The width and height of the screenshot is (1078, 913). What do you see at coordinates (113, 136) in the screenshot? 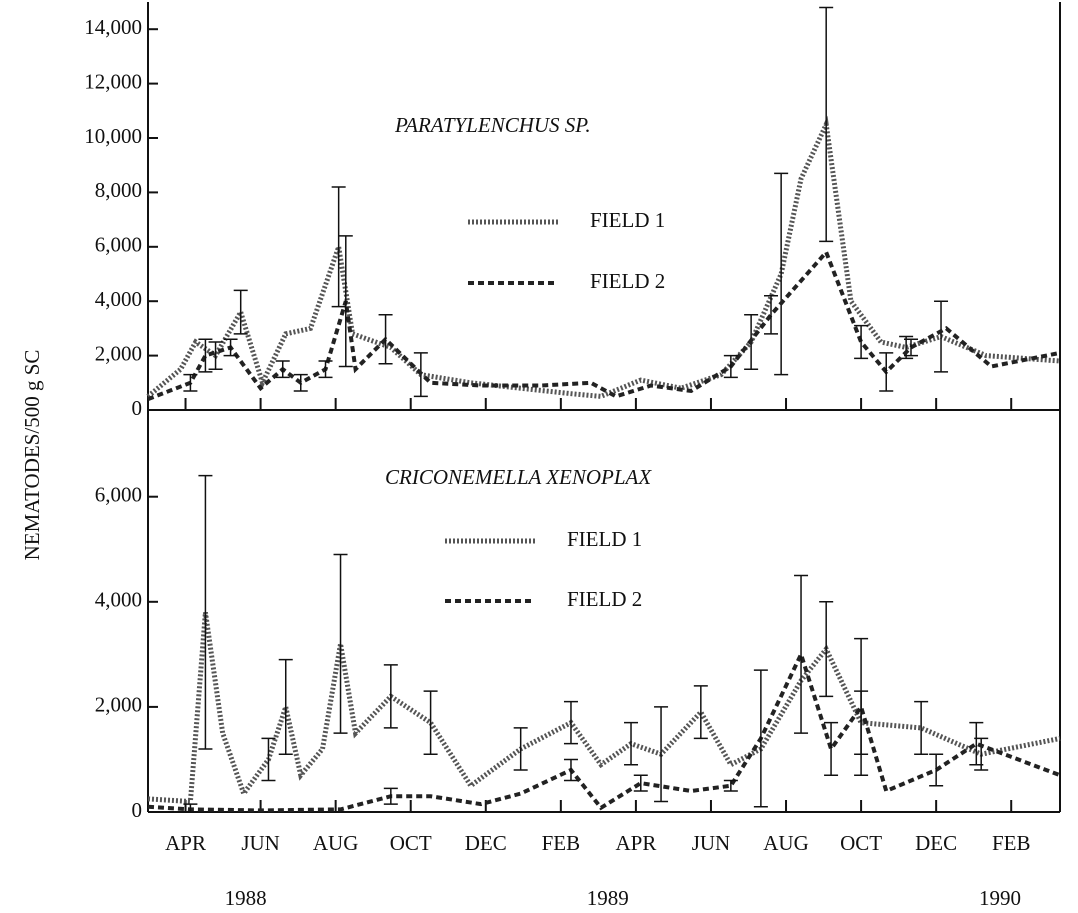
I see `y-tick-label: 10,000` at bounding box center [113, 136].